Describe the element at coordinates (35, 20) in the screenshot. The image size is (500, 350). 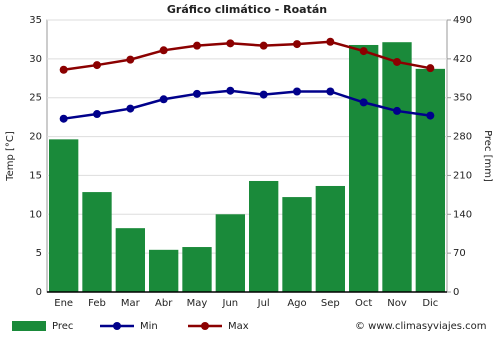
I see `y-tick-label: 35` at that location.